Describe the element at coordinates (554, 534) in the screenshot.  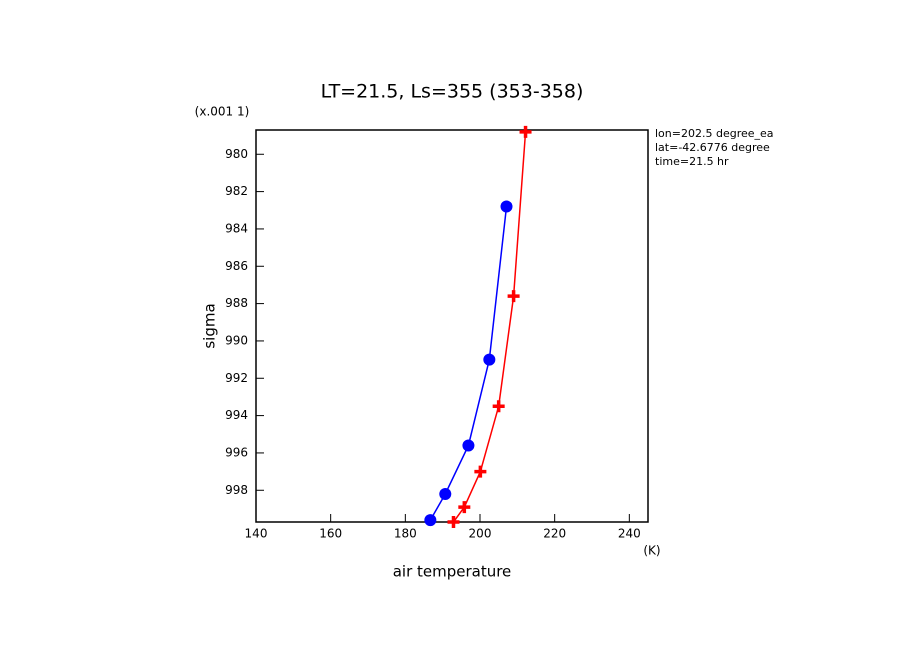
I see `x-tick-label: 220` at that location.